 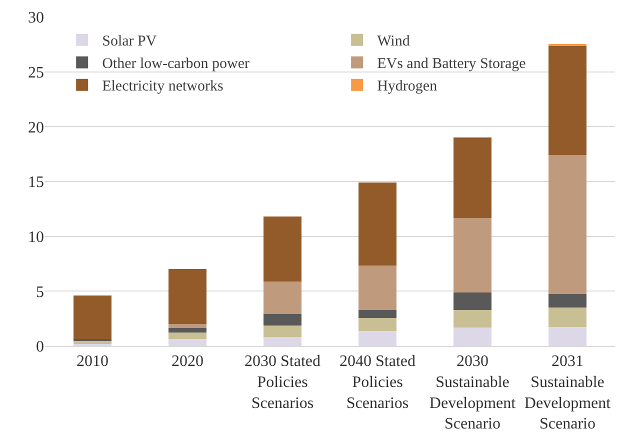 I want to click on x-tick-label: 2030 Sustainable Development Scenario, so click(x=472, y=393).